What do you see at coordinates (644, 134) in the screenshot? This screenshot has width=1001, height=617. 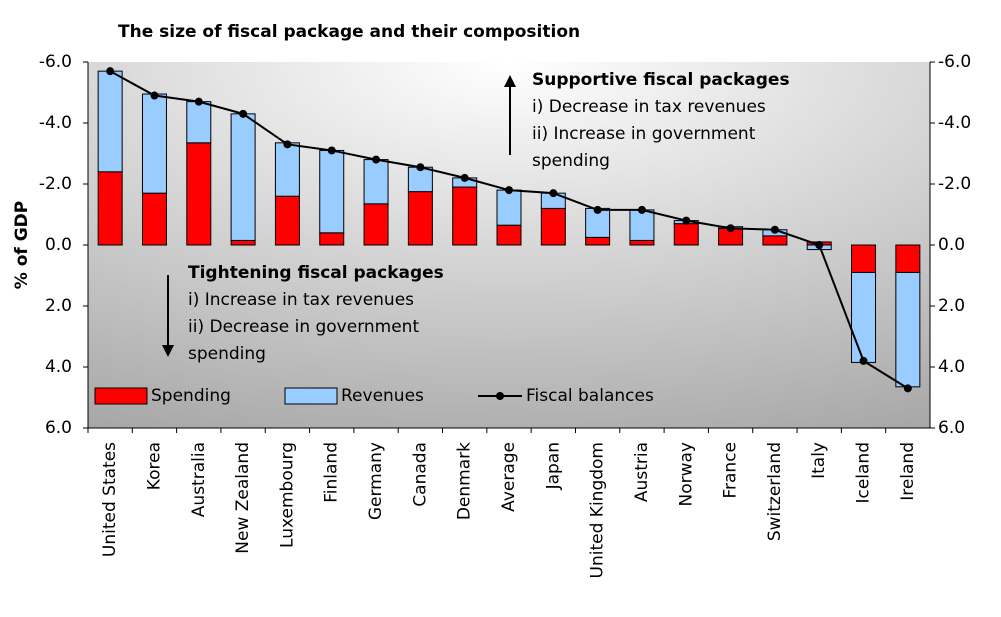 I see `annotation-text: ii) Increase in government` at bounding box center [644, 134].